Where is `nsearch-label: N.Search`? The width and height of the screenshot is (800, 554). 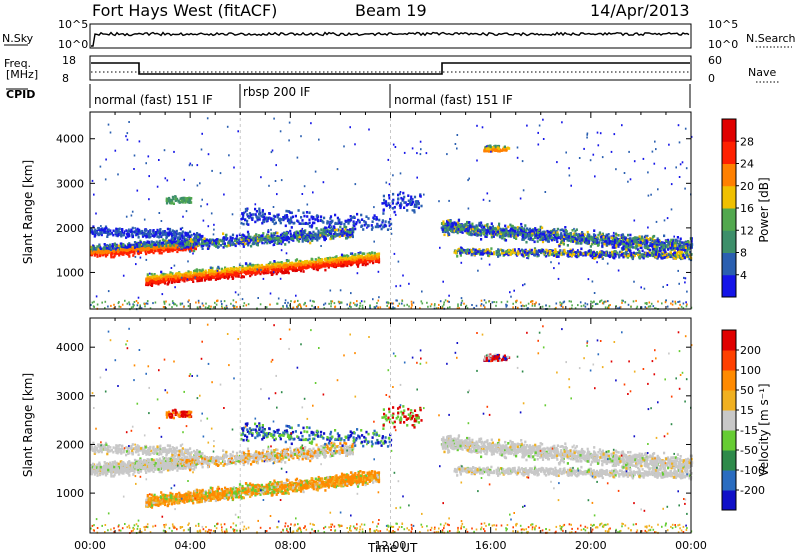 nsearch-label: N.Search is located at coordinates (771, 38).